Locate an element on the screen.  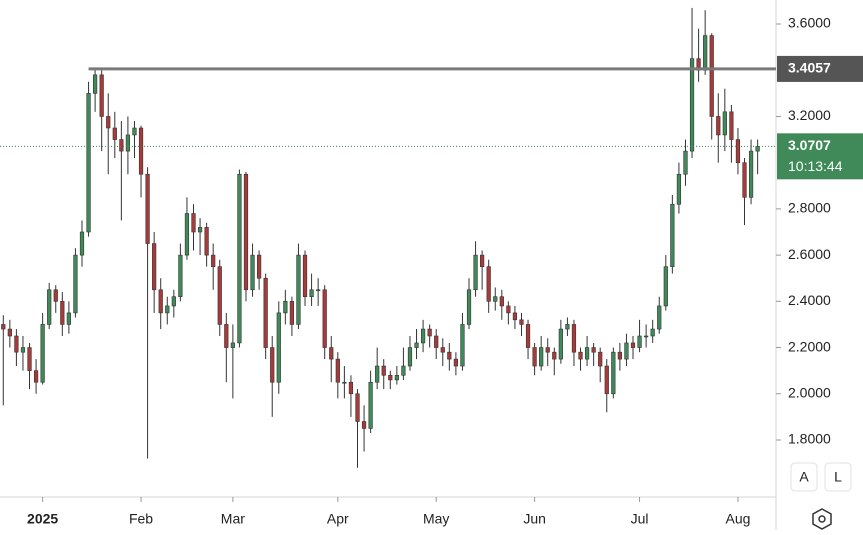
x-tick-label: Feb is located at coordinates (141, 519).